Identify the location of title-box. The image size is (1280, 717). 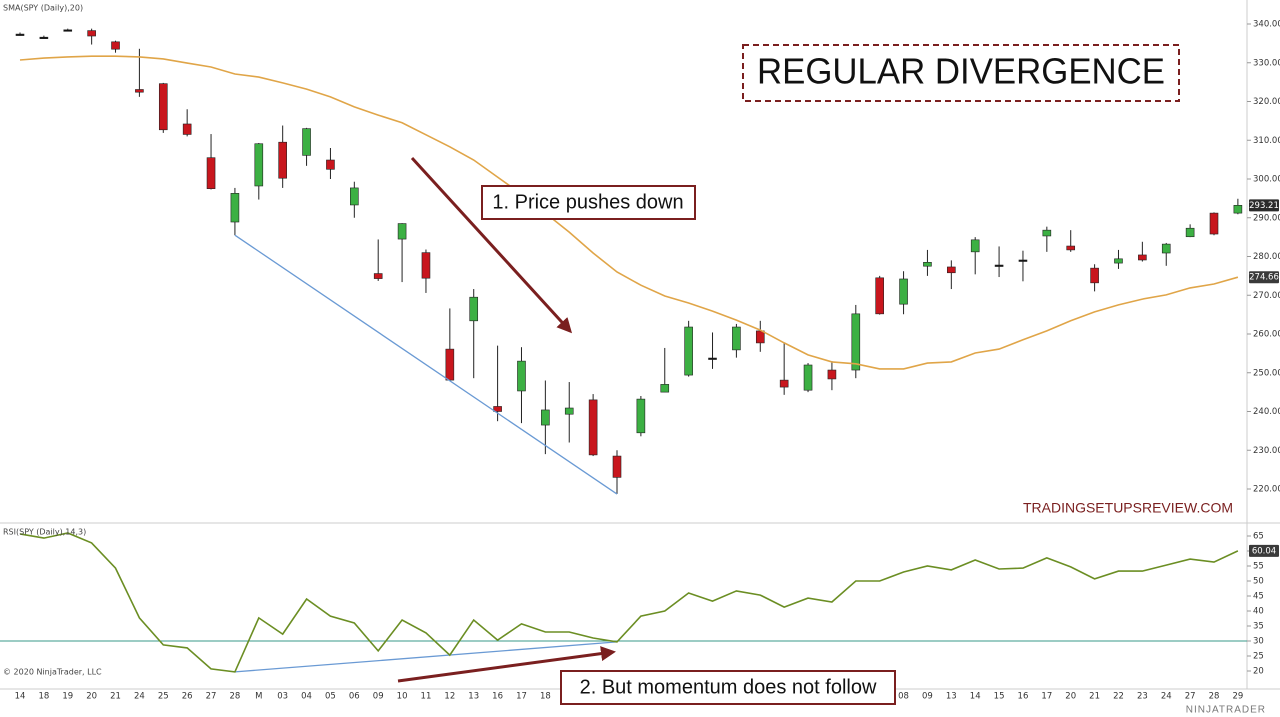
(961, 73).